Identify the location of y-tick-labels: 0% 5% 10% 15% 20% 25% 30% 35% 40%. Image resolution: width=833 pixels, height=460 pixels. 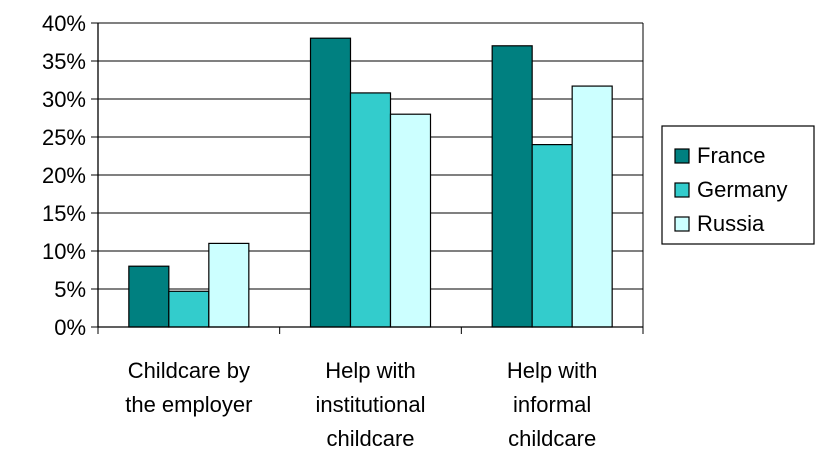
(64, 175).